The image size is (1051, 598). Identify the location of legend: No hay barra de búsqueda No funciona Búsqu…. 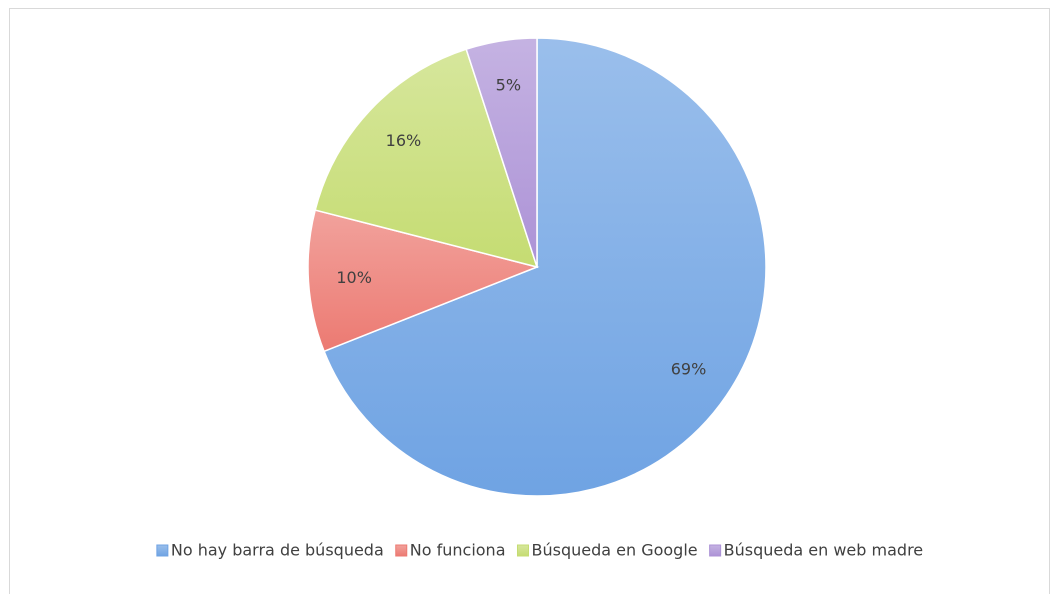
(540, 550).